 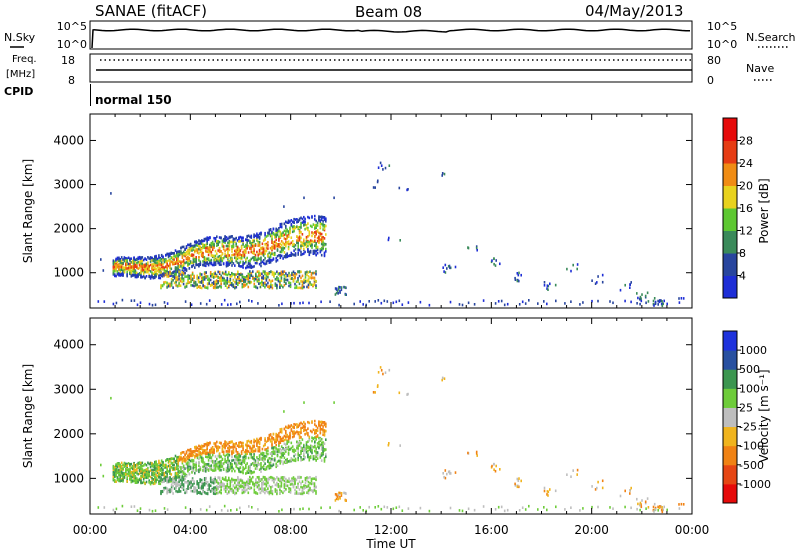 I want to click on power-colorbar-tick-label: 16, so click(x=746, y=208).